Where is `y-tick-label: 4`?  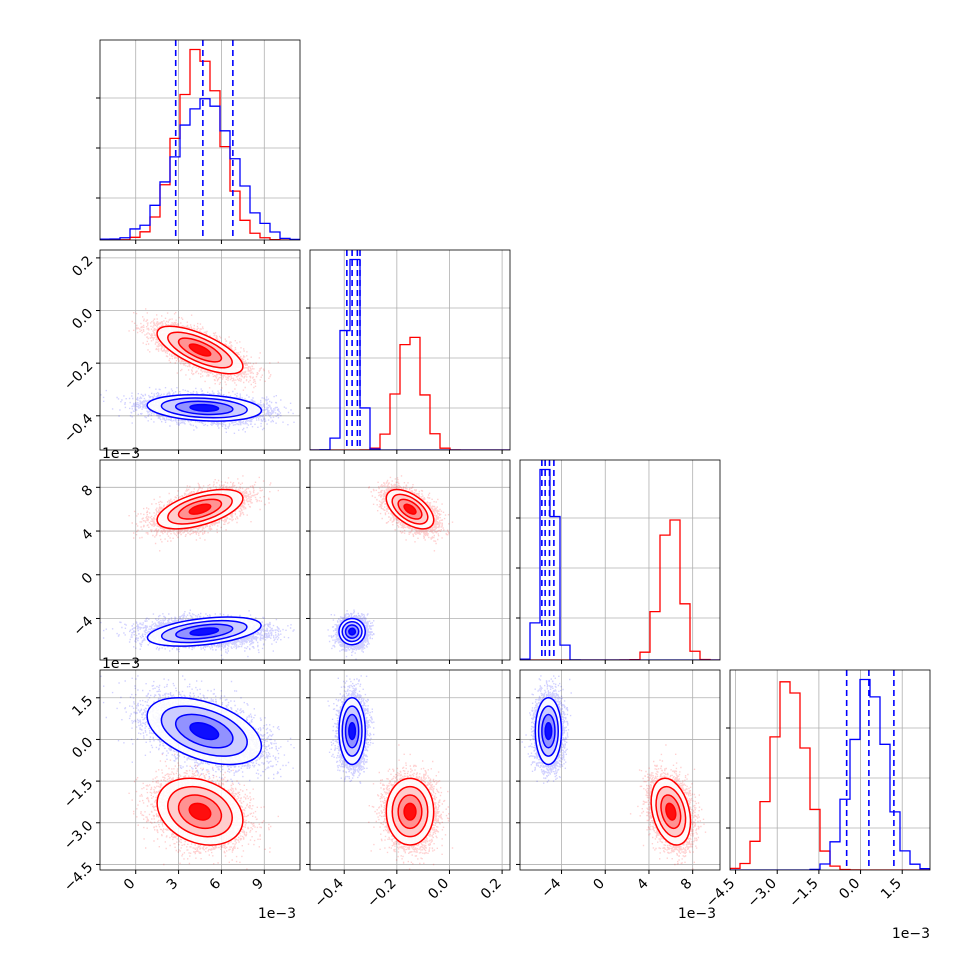 y-tick-label: 4 is located at coordinates (88, 535).